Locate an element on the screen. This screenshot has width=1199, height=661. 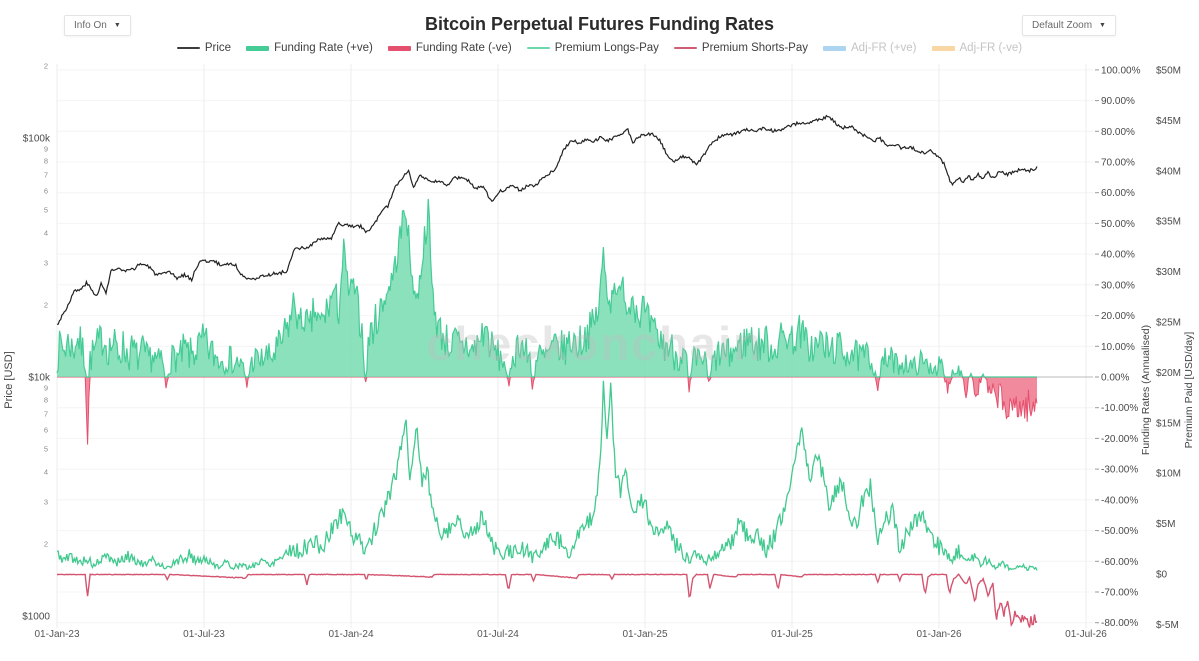
y-axis-usd-tick: $30M is located at coordinates (1168, 272).